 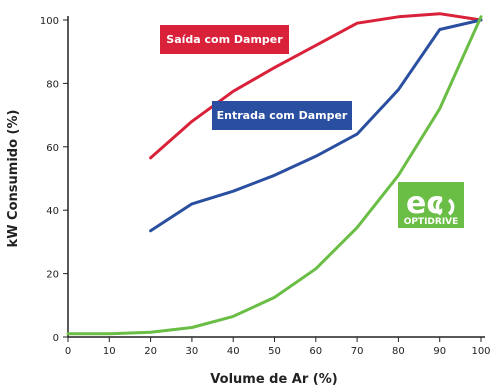 I want to click on y-tick-label: 20, so click(x=52, y=275).